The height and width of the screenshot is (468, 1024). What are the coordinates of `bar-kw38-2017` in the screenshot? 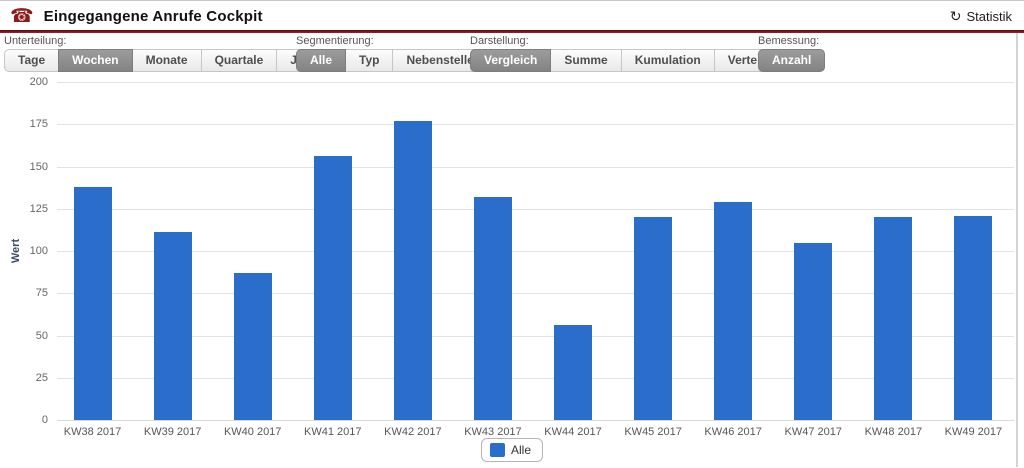 It's located at (92, 303).